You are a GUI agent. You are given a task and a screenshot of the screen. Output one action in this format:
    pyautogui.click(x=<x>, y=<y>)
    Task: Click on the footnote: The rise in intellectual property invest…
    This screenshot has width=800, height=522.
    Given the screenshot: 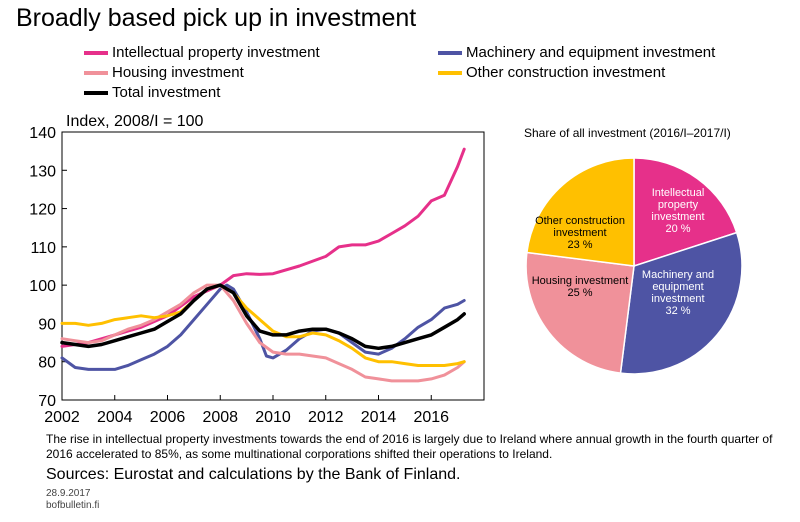 What is the action you would take?
    pyautogui.click(x=409, y=446)
    